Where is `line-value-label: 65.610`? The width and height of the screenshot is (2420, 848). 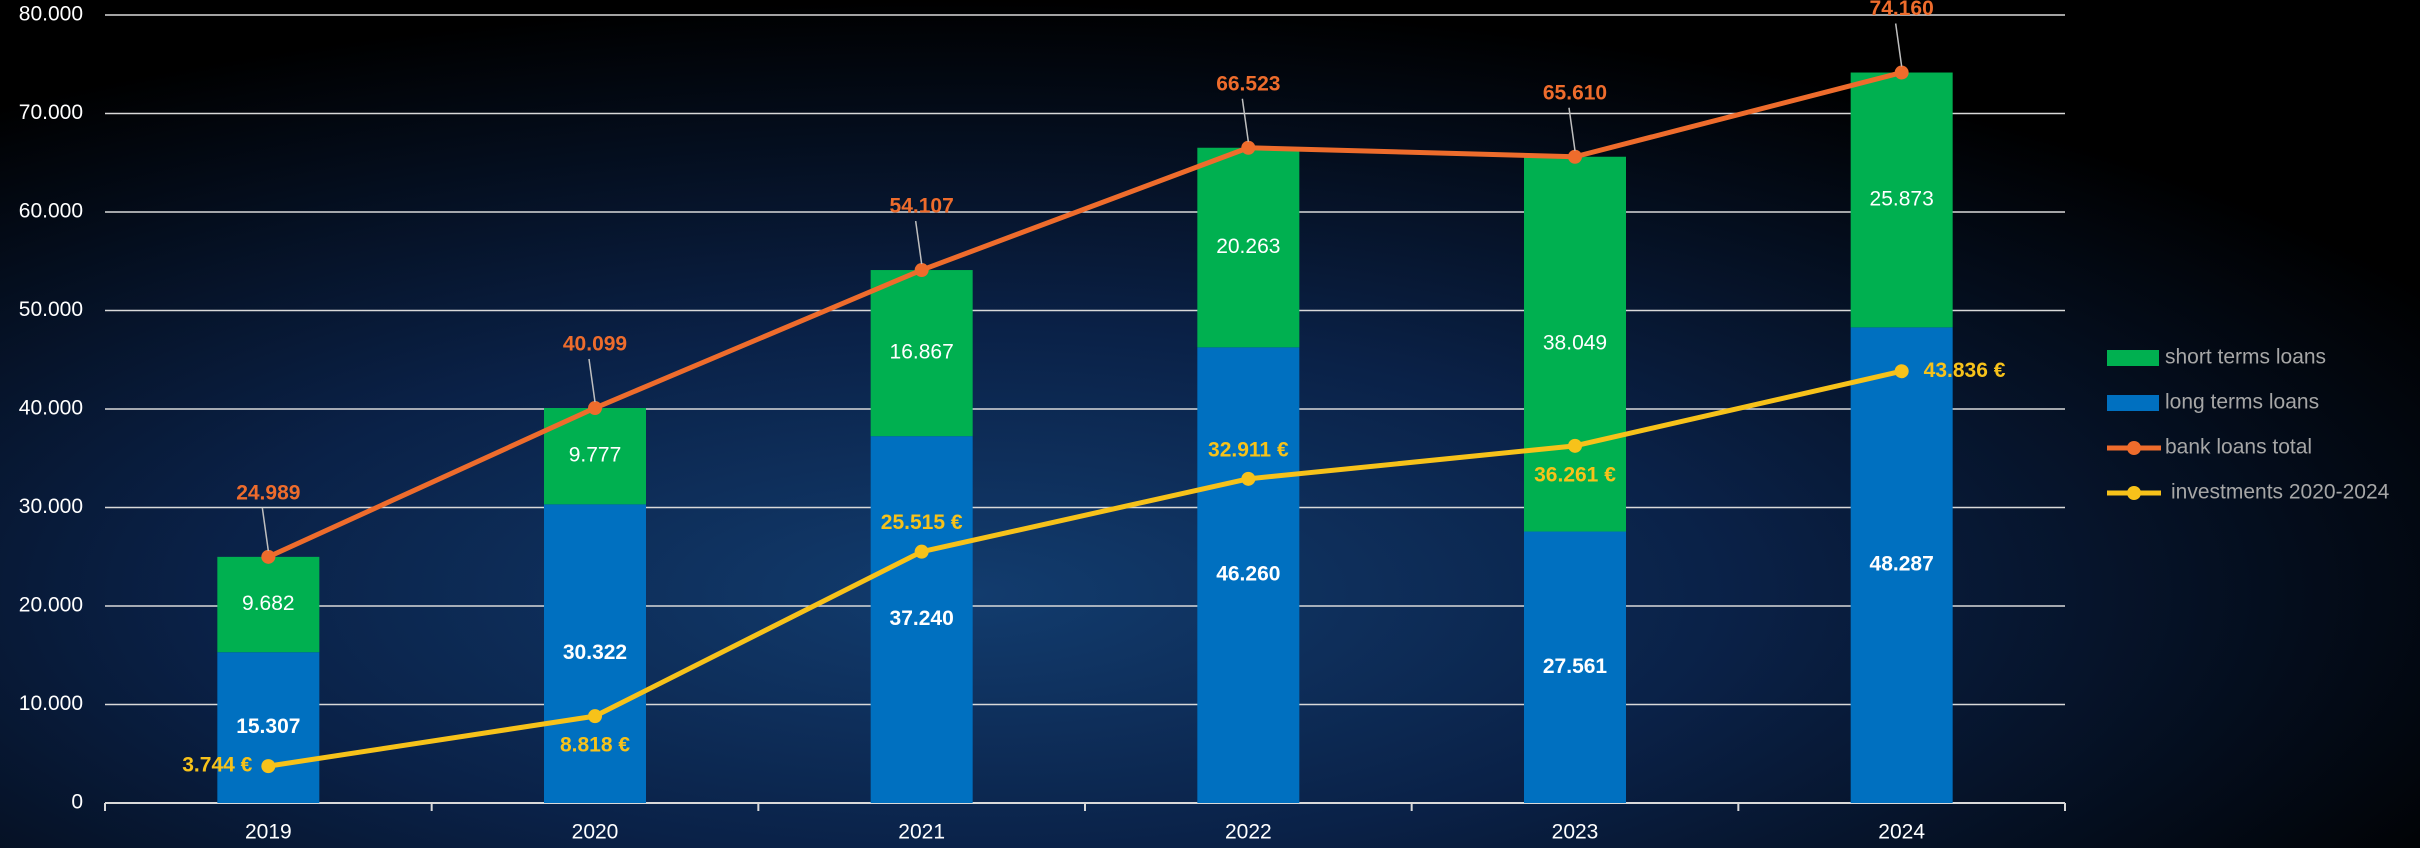 line-value-label: 65.610 is located at coordinates (1575, 92).